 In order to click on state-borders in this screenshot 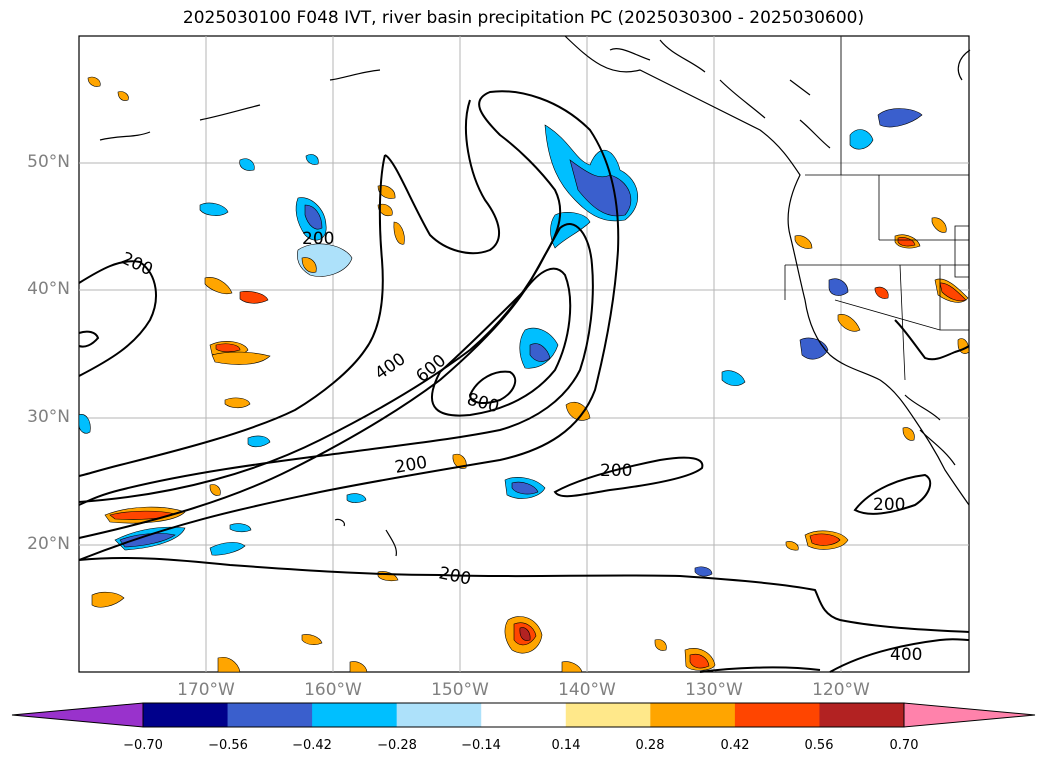, I will do `click(876, 208)`.